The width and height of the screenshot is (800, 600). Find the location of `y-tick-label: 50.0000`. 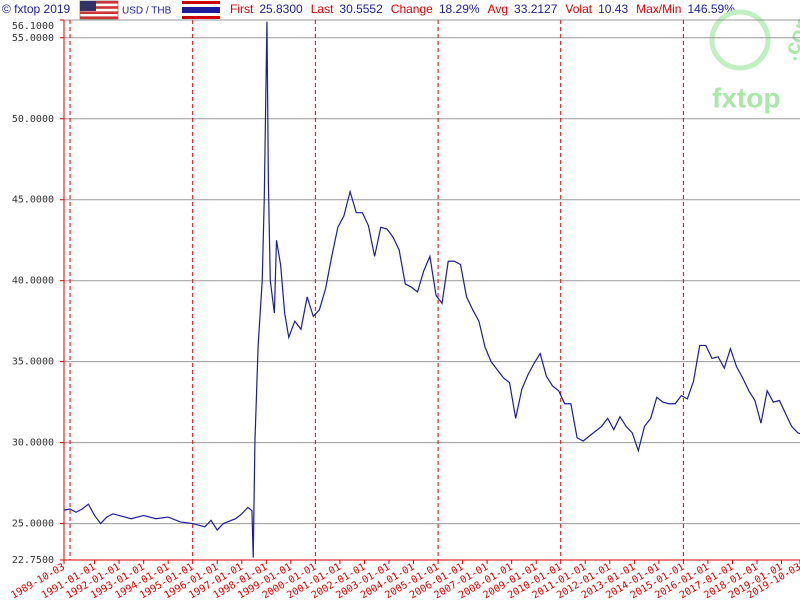

y-tick-label: 50.0000 is located at coordinates (33, 119).